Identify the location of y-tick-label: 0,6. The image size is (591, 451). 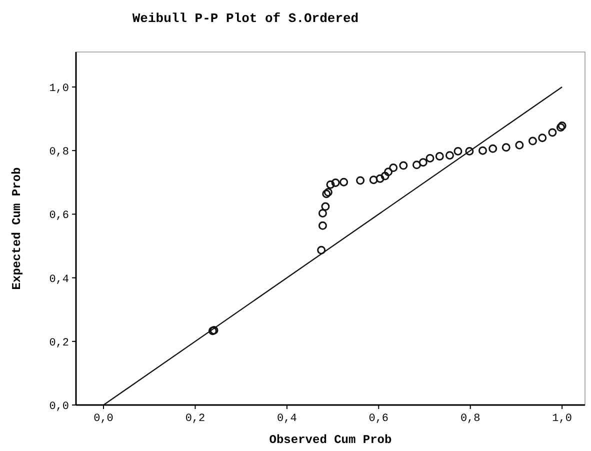
(59, 216).